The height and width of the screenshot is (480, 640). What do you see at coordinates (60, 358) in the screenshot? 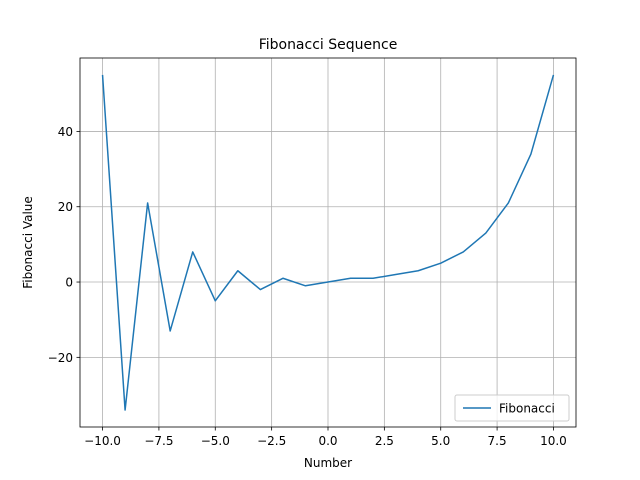
I see `y-tick-label: −20` at bounding box center [60, 358].